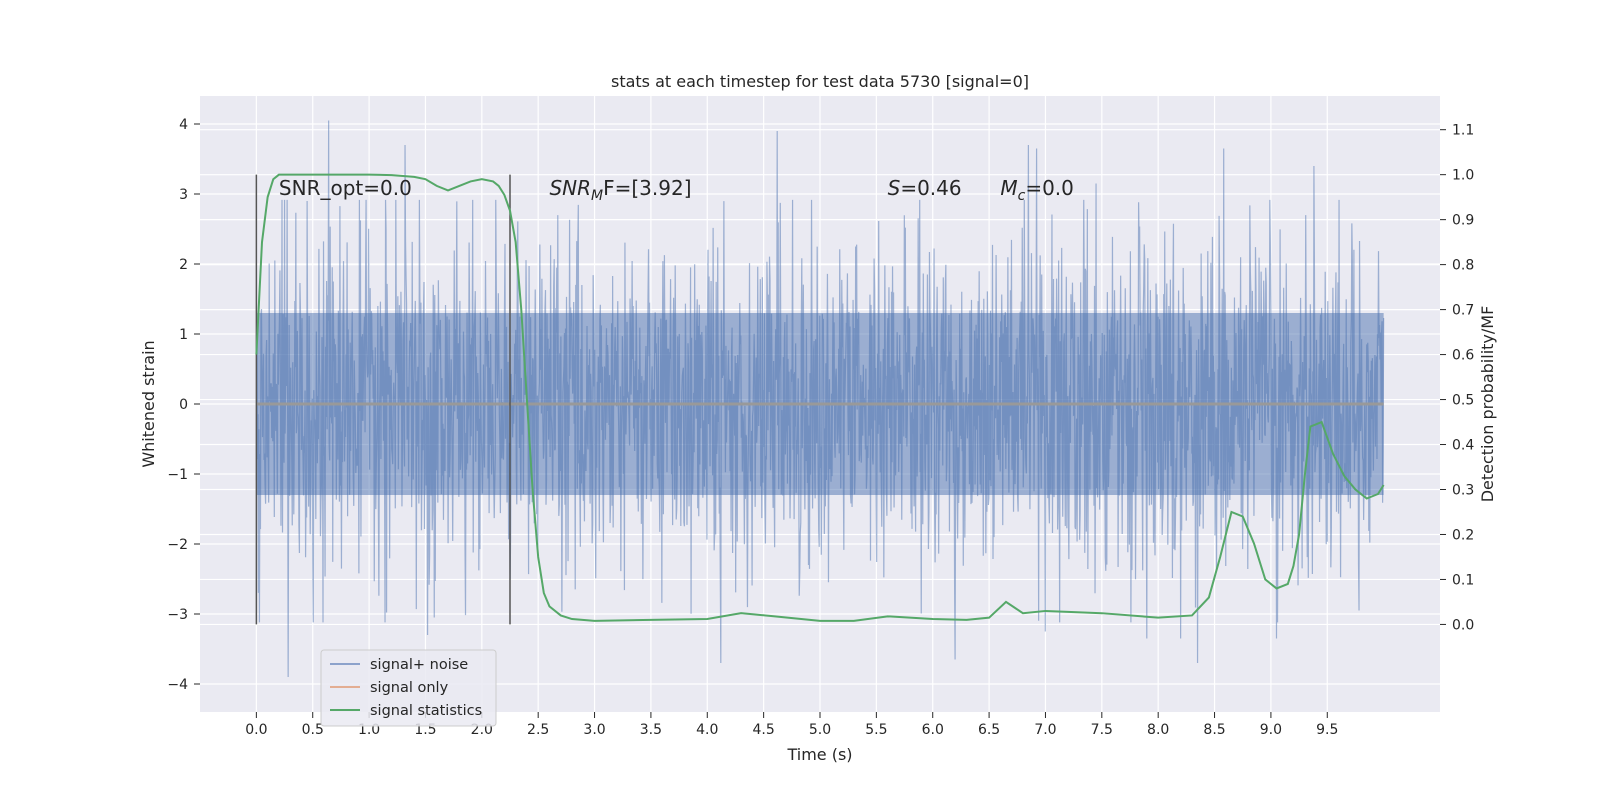 Image resolution: width=1600 pixels, height=800 pixels. I want to click on y-right-tick-label: 0.1, so click(1463, 580).